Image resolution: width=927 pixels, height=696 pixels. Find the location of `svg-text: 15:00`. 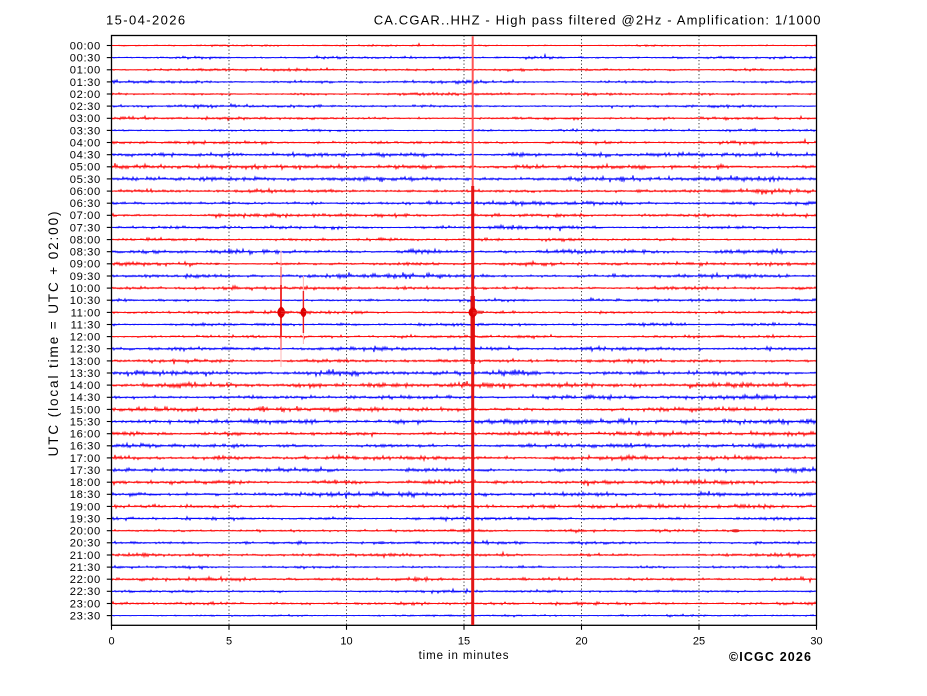

svg-text: 15:00 is located at coordinates (85, 410).